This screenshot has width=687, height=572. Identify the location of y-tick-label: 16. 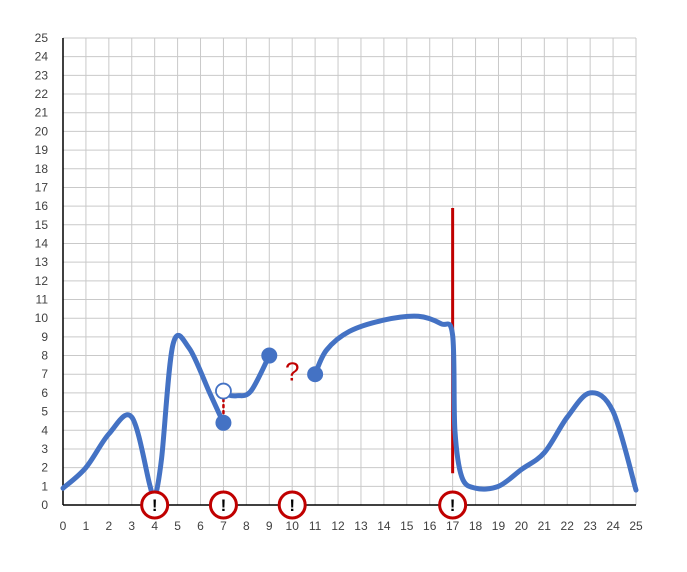
(42, 206).